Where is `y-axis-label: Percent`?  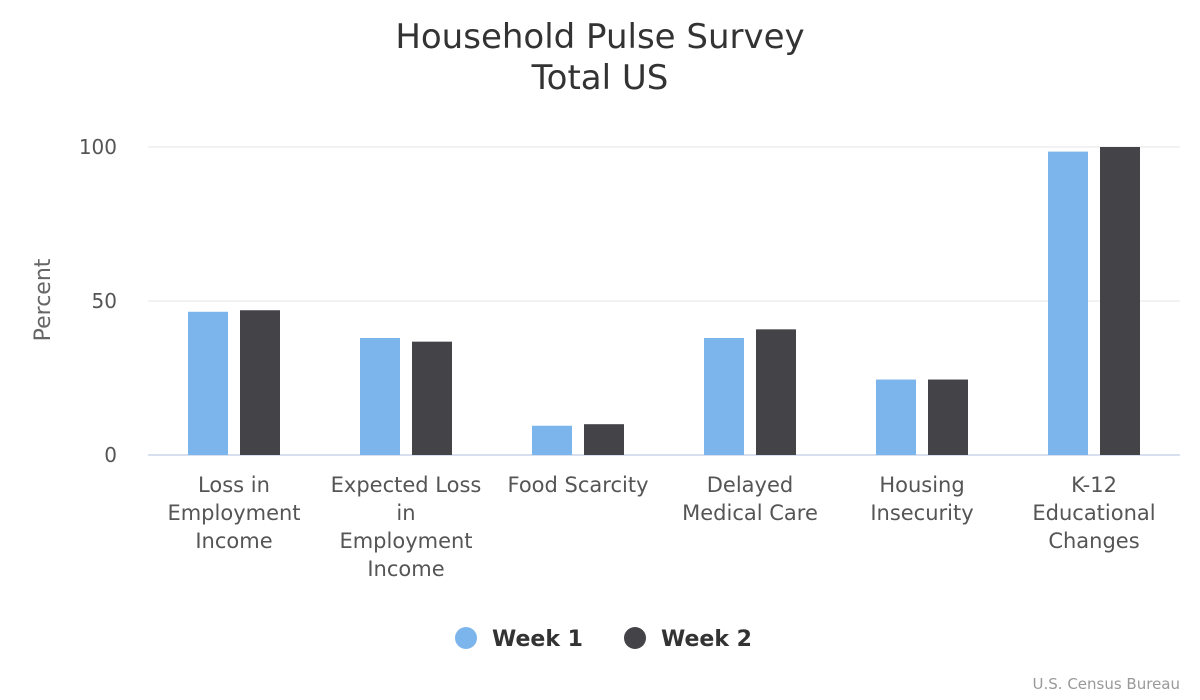 y-axis-label: Percent is located at coordinates (43, 299).